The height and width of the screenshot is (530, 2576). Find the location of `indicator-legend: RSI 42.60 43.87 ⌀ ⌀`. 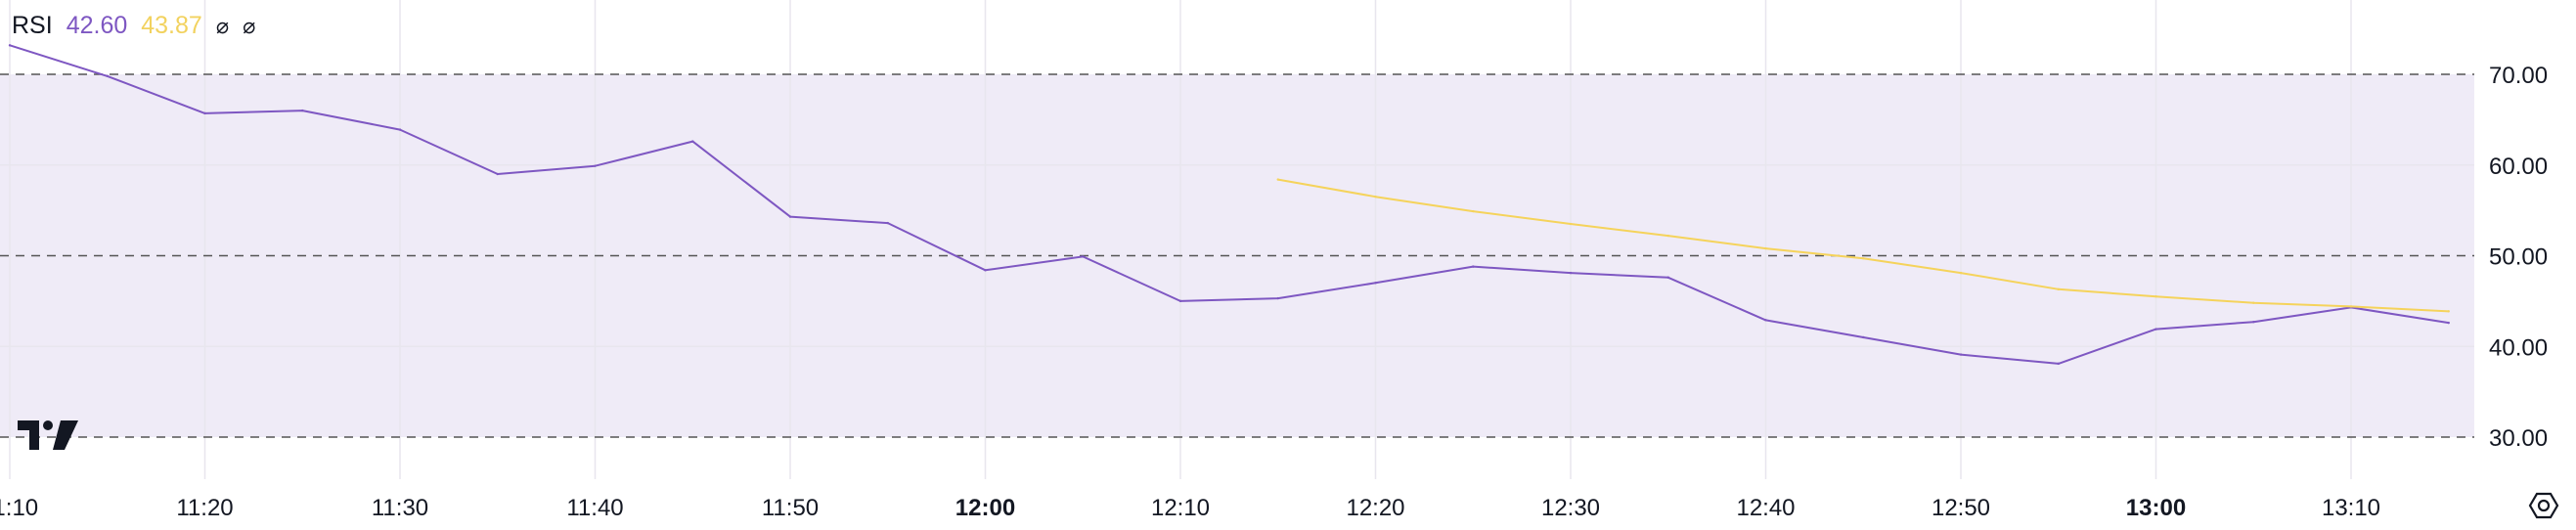

indicator-legend: RSI 42.60 43.87 ⌀ ⌀ is located at coordinates (133, 26).